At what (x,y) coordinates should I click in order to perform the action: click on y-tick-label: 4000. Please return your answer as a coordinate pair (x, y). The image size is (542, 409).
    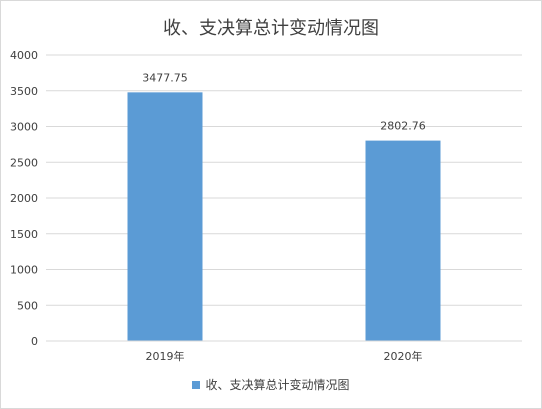
    Looking at the image, I should click on (24, 55).